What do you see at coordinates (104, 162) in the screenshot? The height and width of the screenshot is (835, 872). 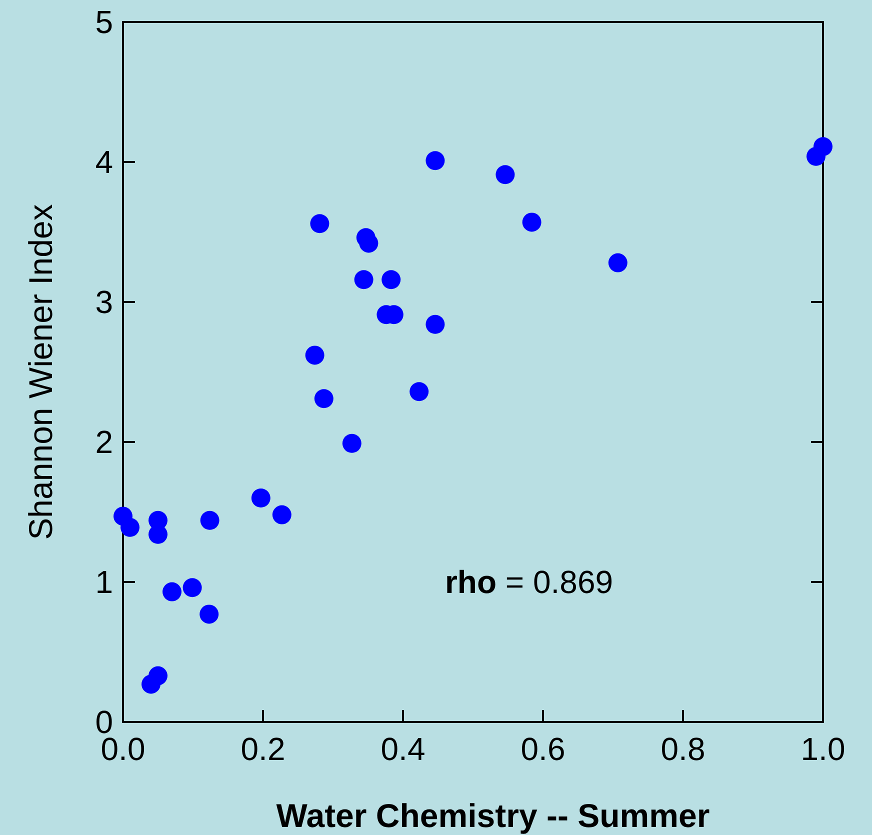 I see `y-tick-label: 4` at bounding box center [104, 162].